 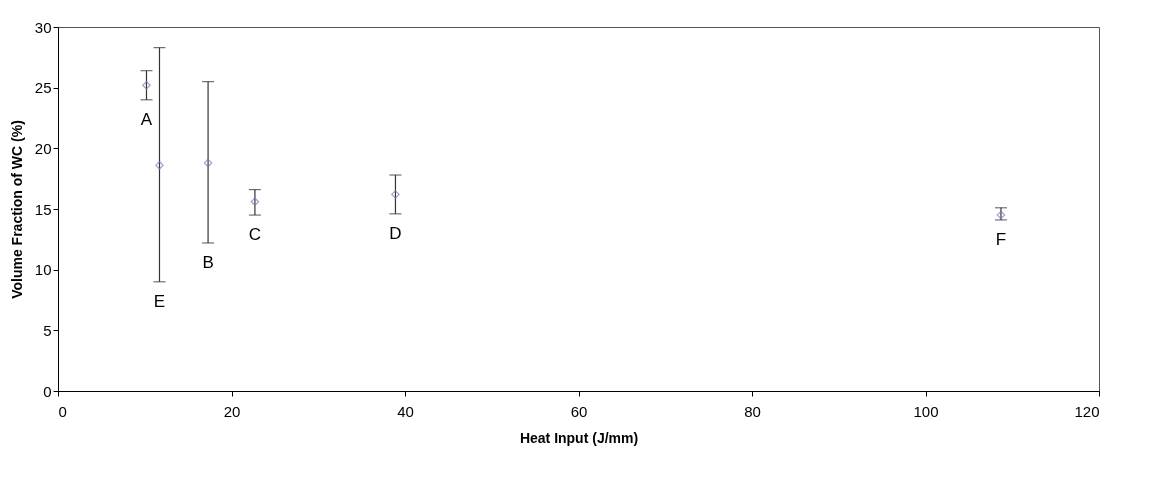 What do you see at coordinates (926, 411) in the screenshot?
I see `x-tick-label: 100` at bounding box center [926, 411].